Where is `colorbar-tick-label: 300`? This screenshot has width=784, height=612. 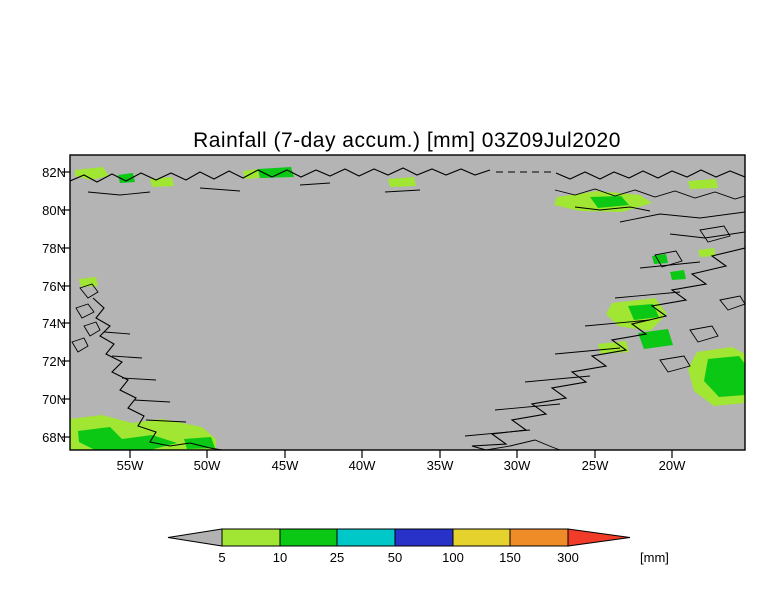
colorbar-tick-label: 300 is located at coordinates (568, 557).